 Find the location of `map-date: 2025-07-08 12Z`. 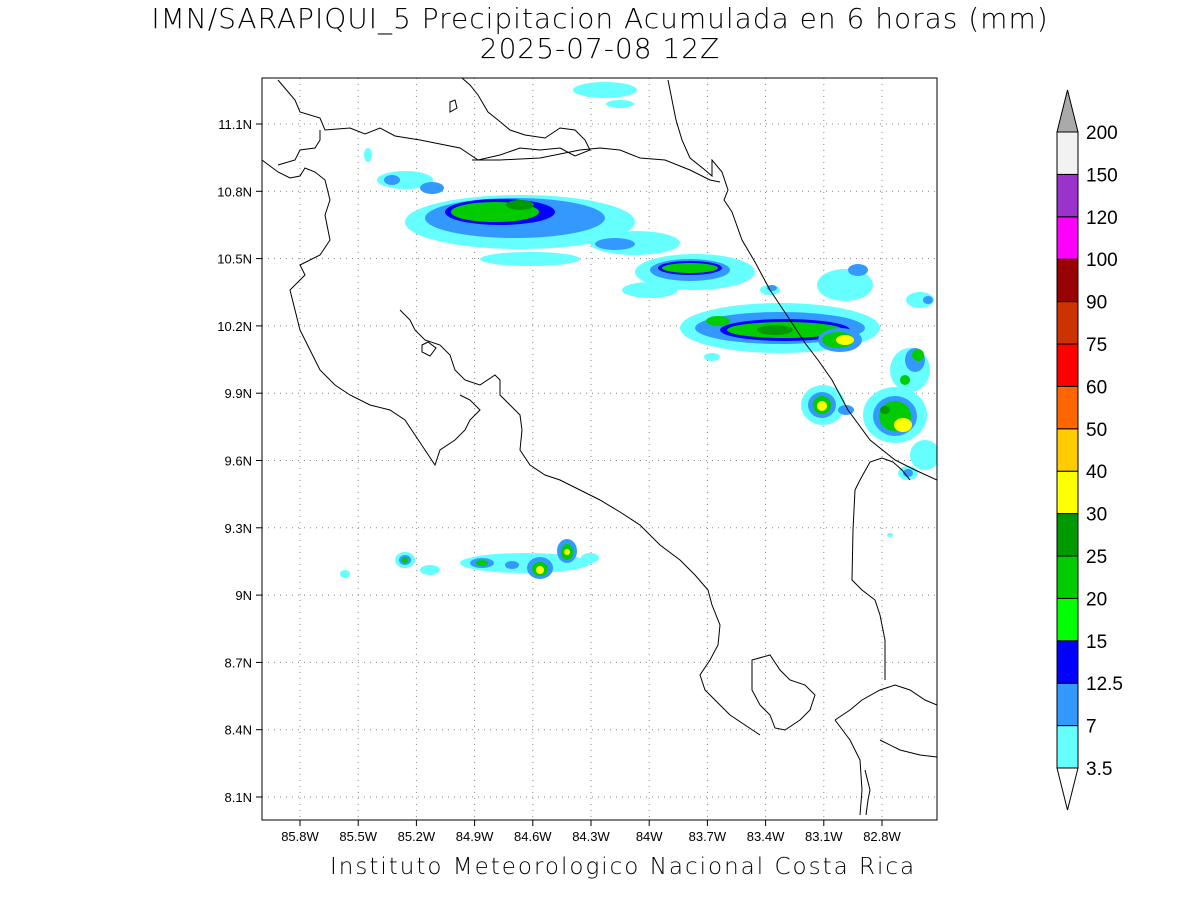

map-date: 2025-07-08 12Z is located at coordinates (600, 48).